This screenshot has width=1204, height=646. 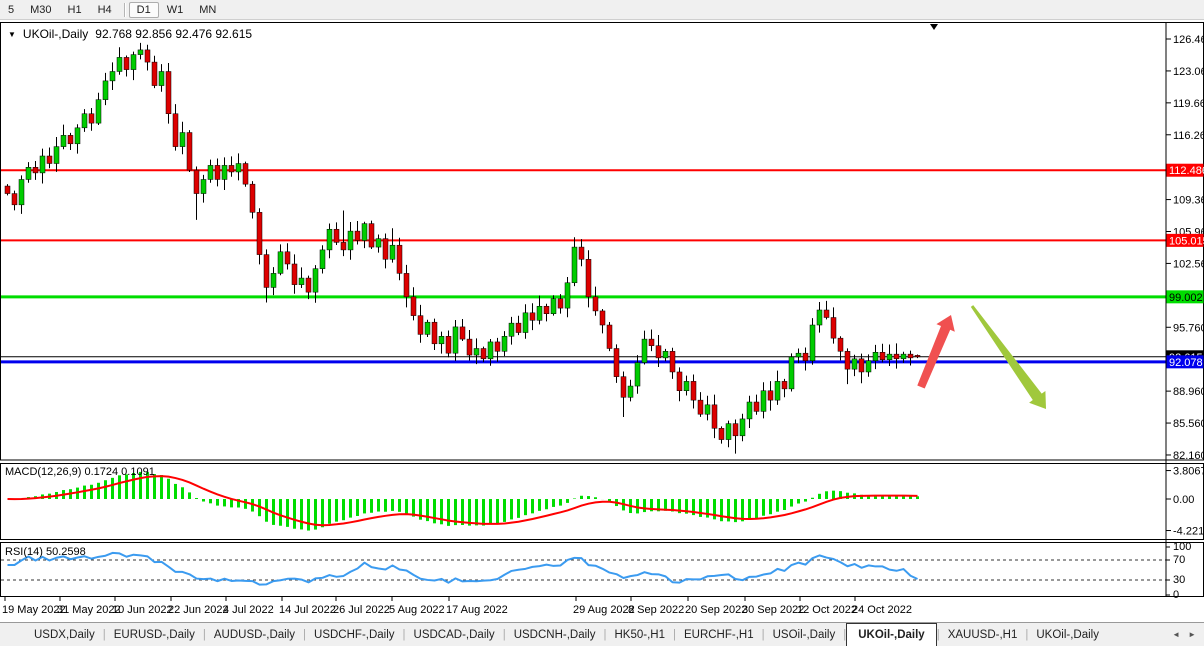 I want to click on timeframe-button-5: 5, so click(x=11, y=9).